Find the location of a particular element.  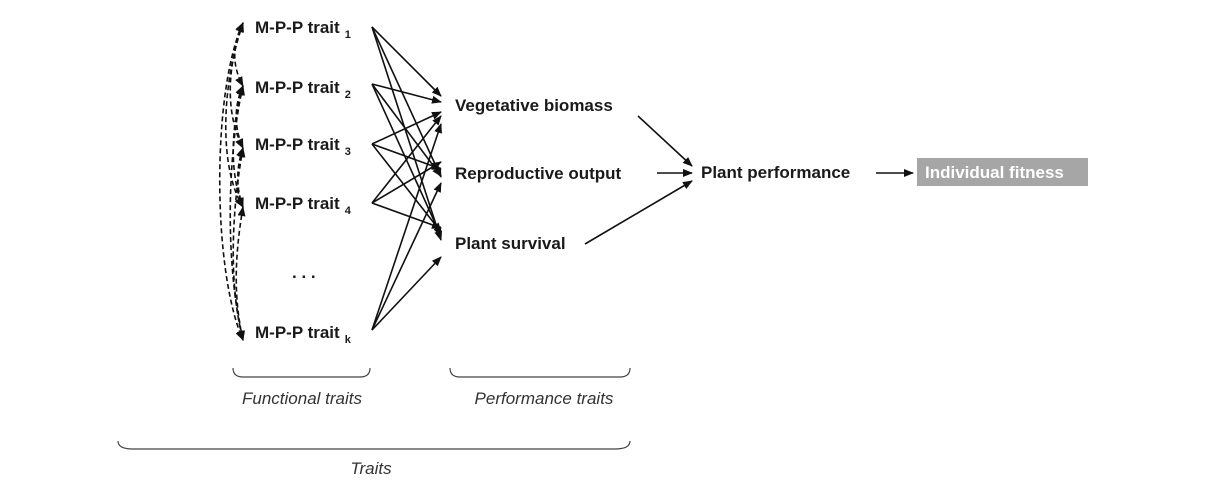

individual-fitness-label: Individual fitness is located at coordinates (994, 172).